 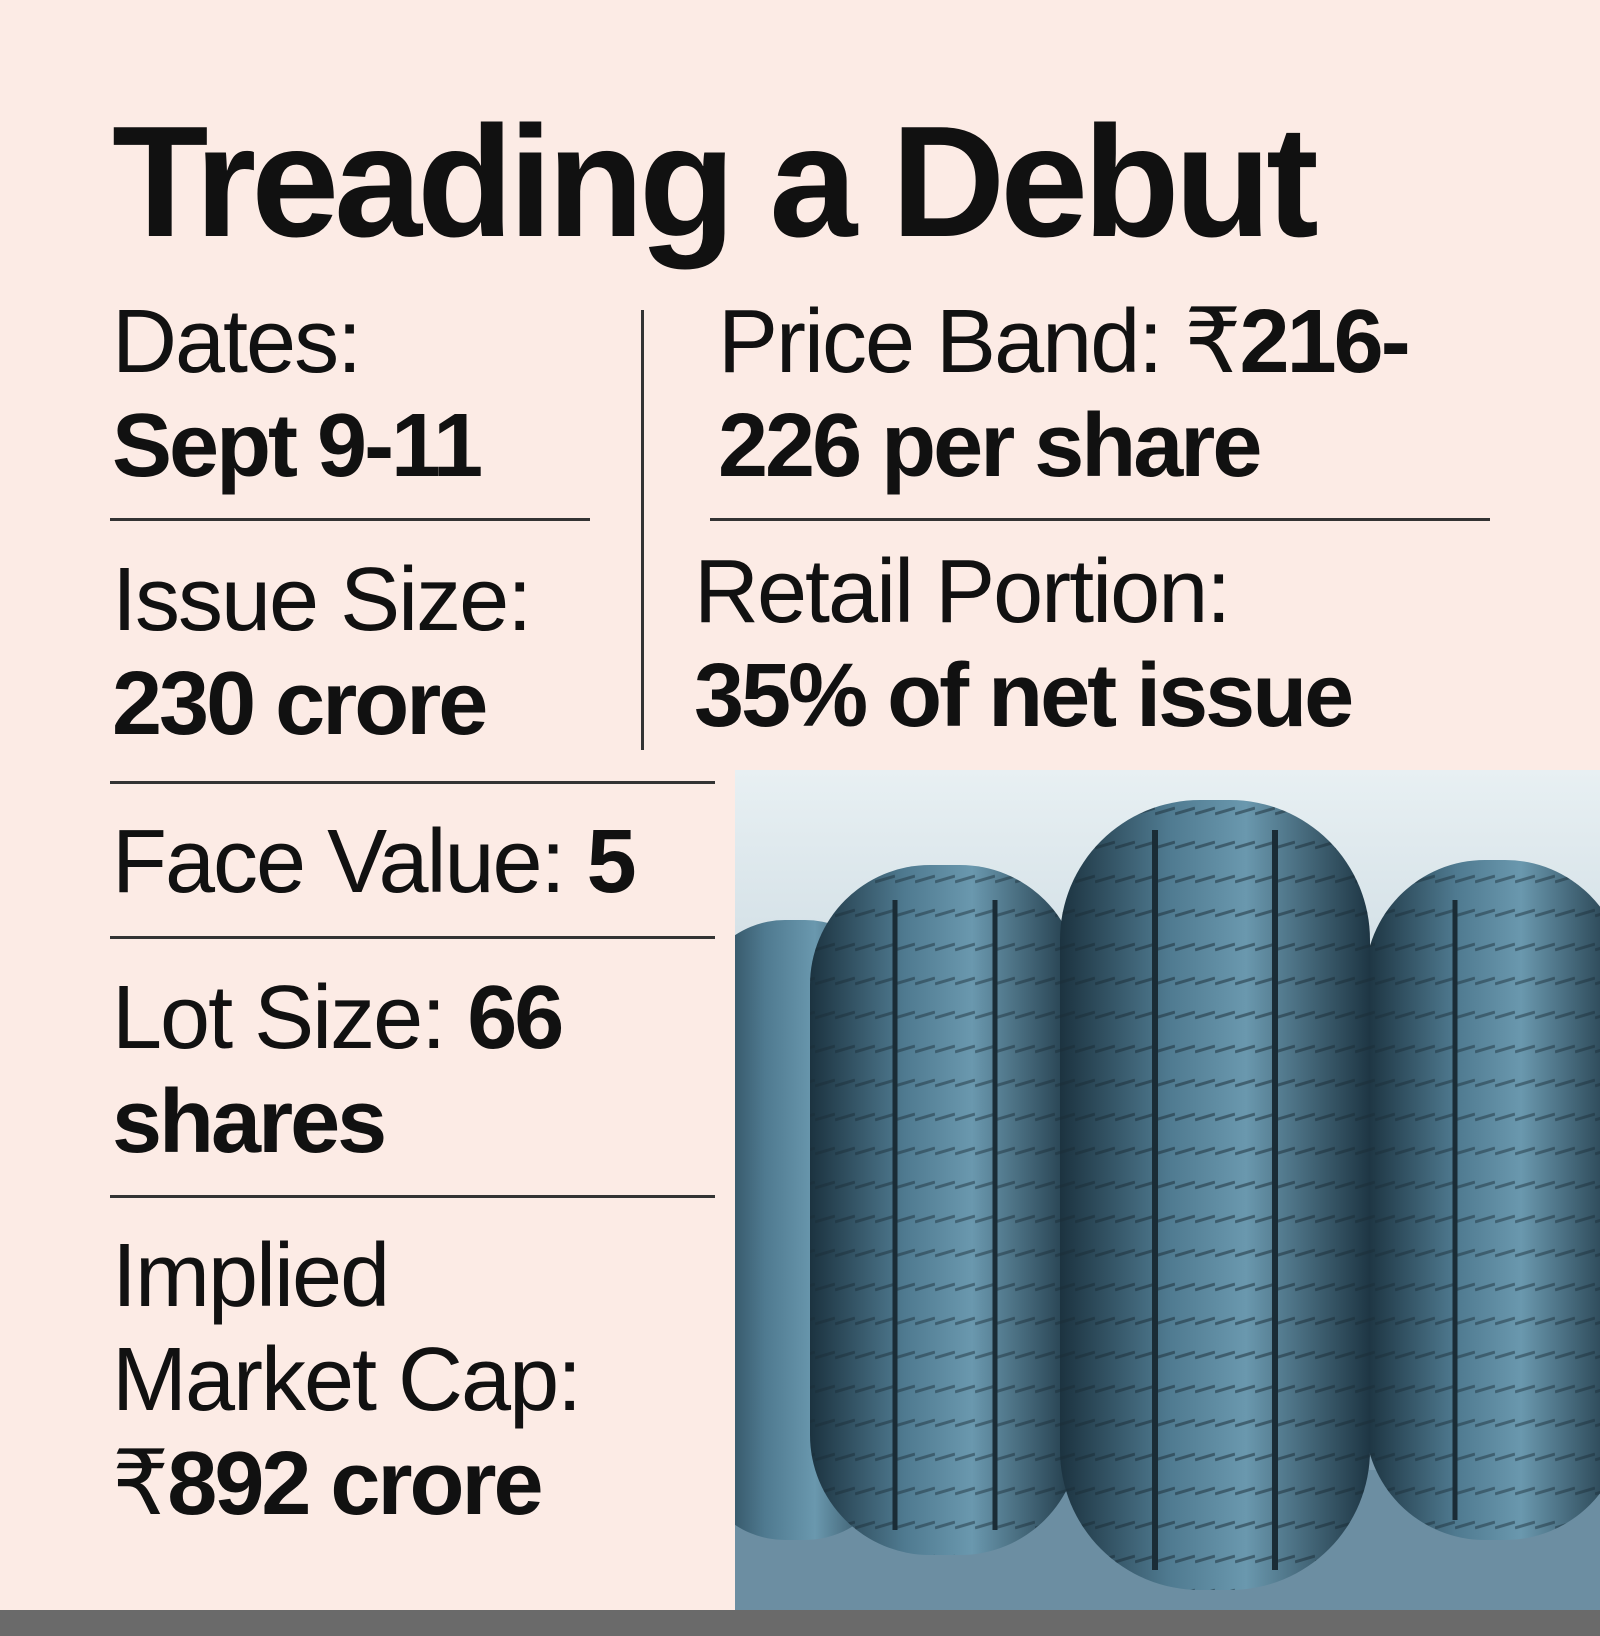 What do you see at coordinates (279, 1018) in the screenshot?
I see `label: Lot Size:` at bounding box center [279, 1018].